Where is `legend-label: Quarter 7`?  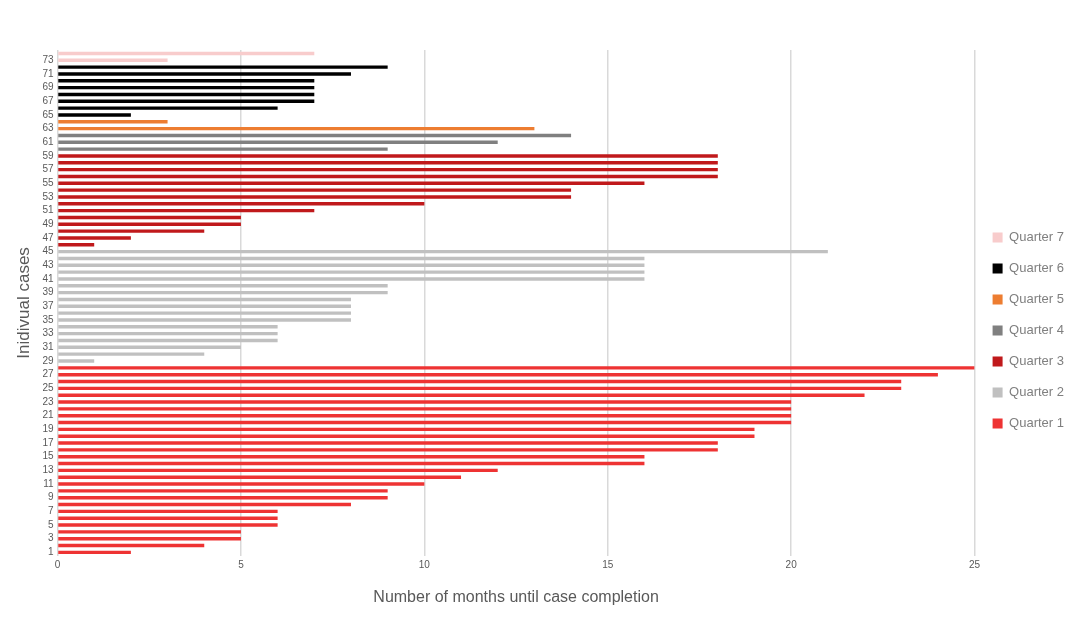 legend-label: Quarter 7 is located at coordinates (1037, 237).